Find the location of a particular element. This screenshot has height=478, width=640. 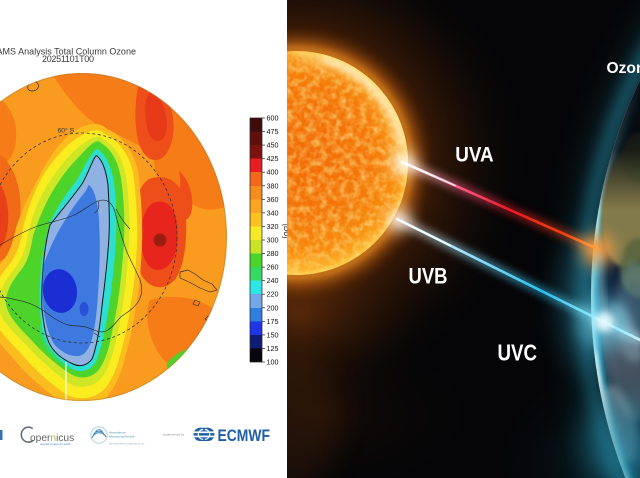

svg-text: europe's eyes on earth is located at coordinates (55, 444).